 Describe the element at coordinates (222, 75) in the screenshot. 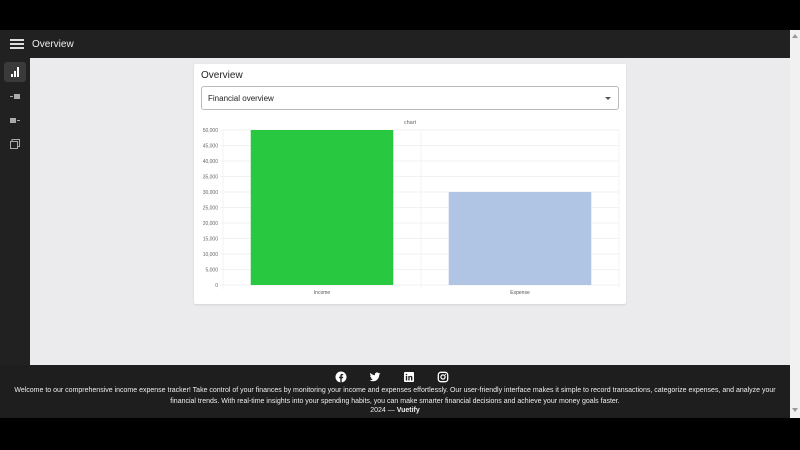

I see `card-title: Overview` at that location.